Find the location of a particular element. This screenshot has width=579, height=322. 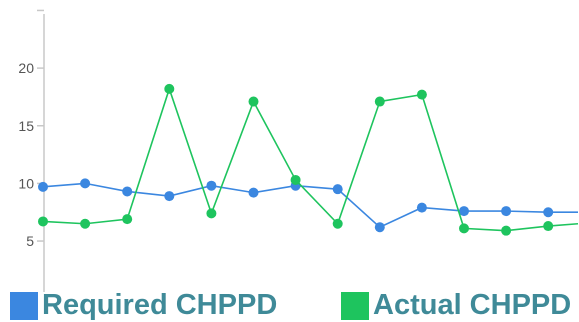

legend-item-required: Required CHPPD is located at coordinates (143, 305).